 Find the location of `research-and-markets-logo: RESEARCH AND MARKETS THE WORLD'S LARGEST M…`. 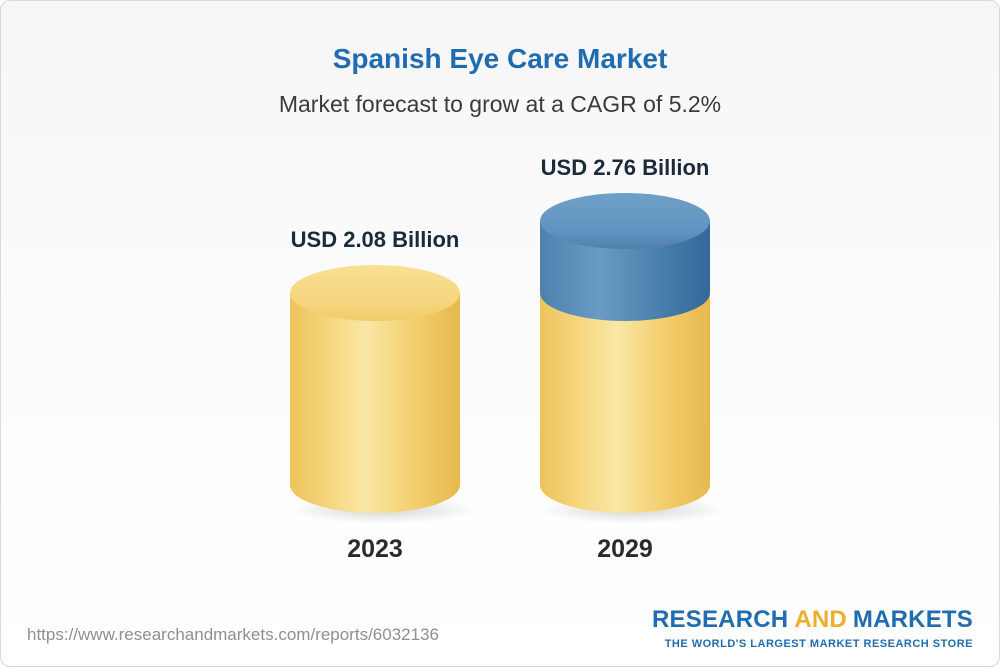

research-and-markets-logo: RESEARCH AND MARKETS THE WORLD'S LARGEST M… is located at coordinates (812, 628).